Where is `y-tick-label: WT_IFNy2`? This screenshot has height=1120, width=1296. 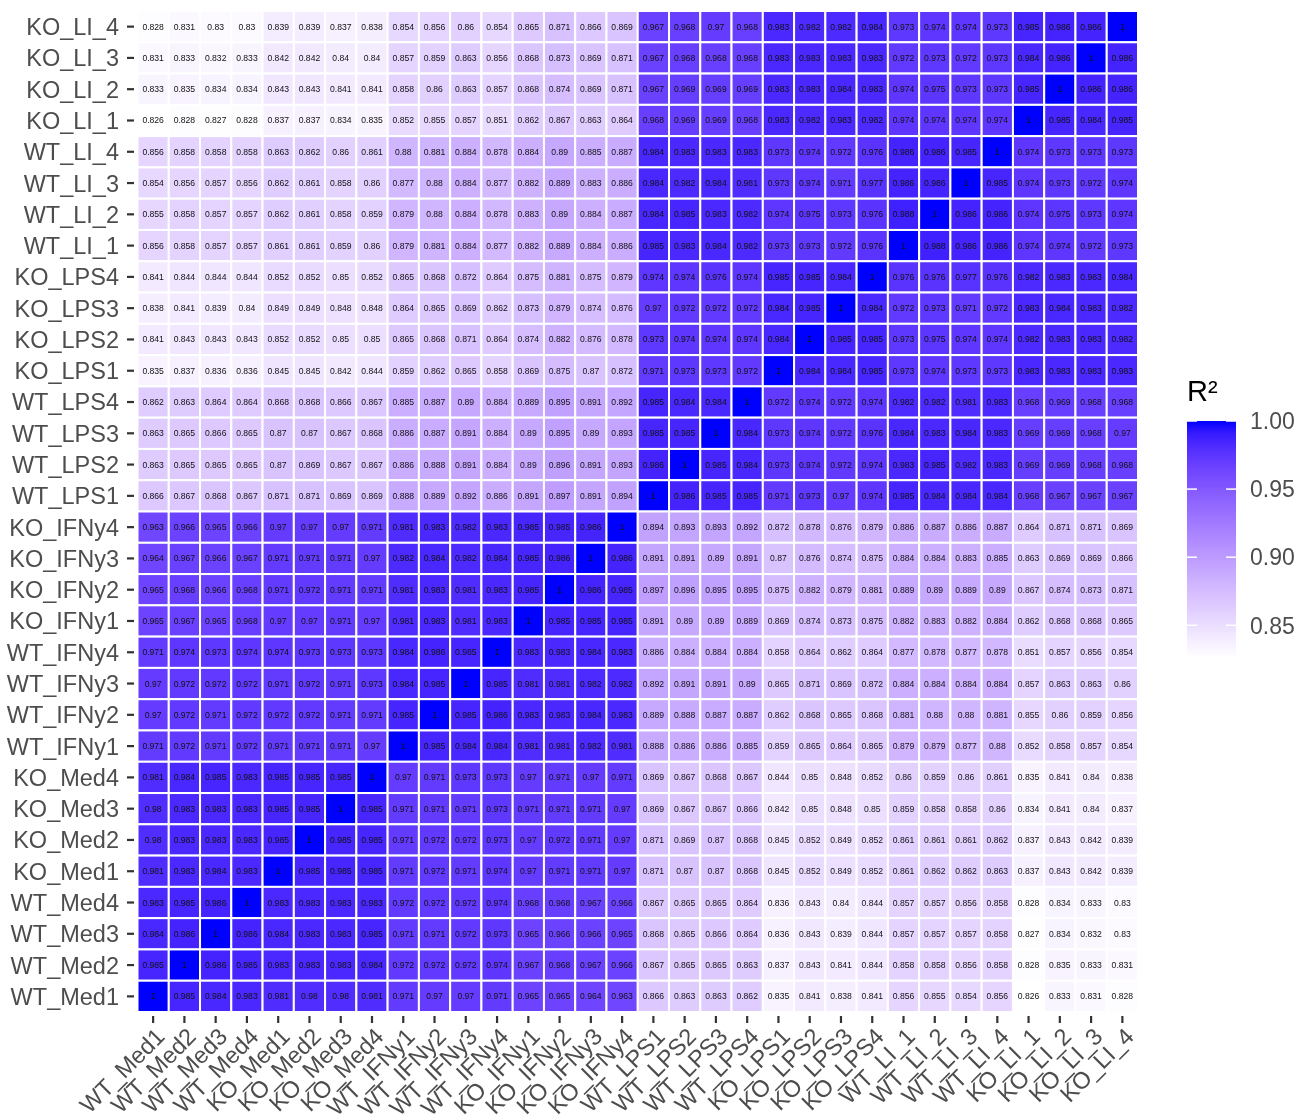 y-tick-label: WT_IFNy2 is located at coordinates (62, 715).